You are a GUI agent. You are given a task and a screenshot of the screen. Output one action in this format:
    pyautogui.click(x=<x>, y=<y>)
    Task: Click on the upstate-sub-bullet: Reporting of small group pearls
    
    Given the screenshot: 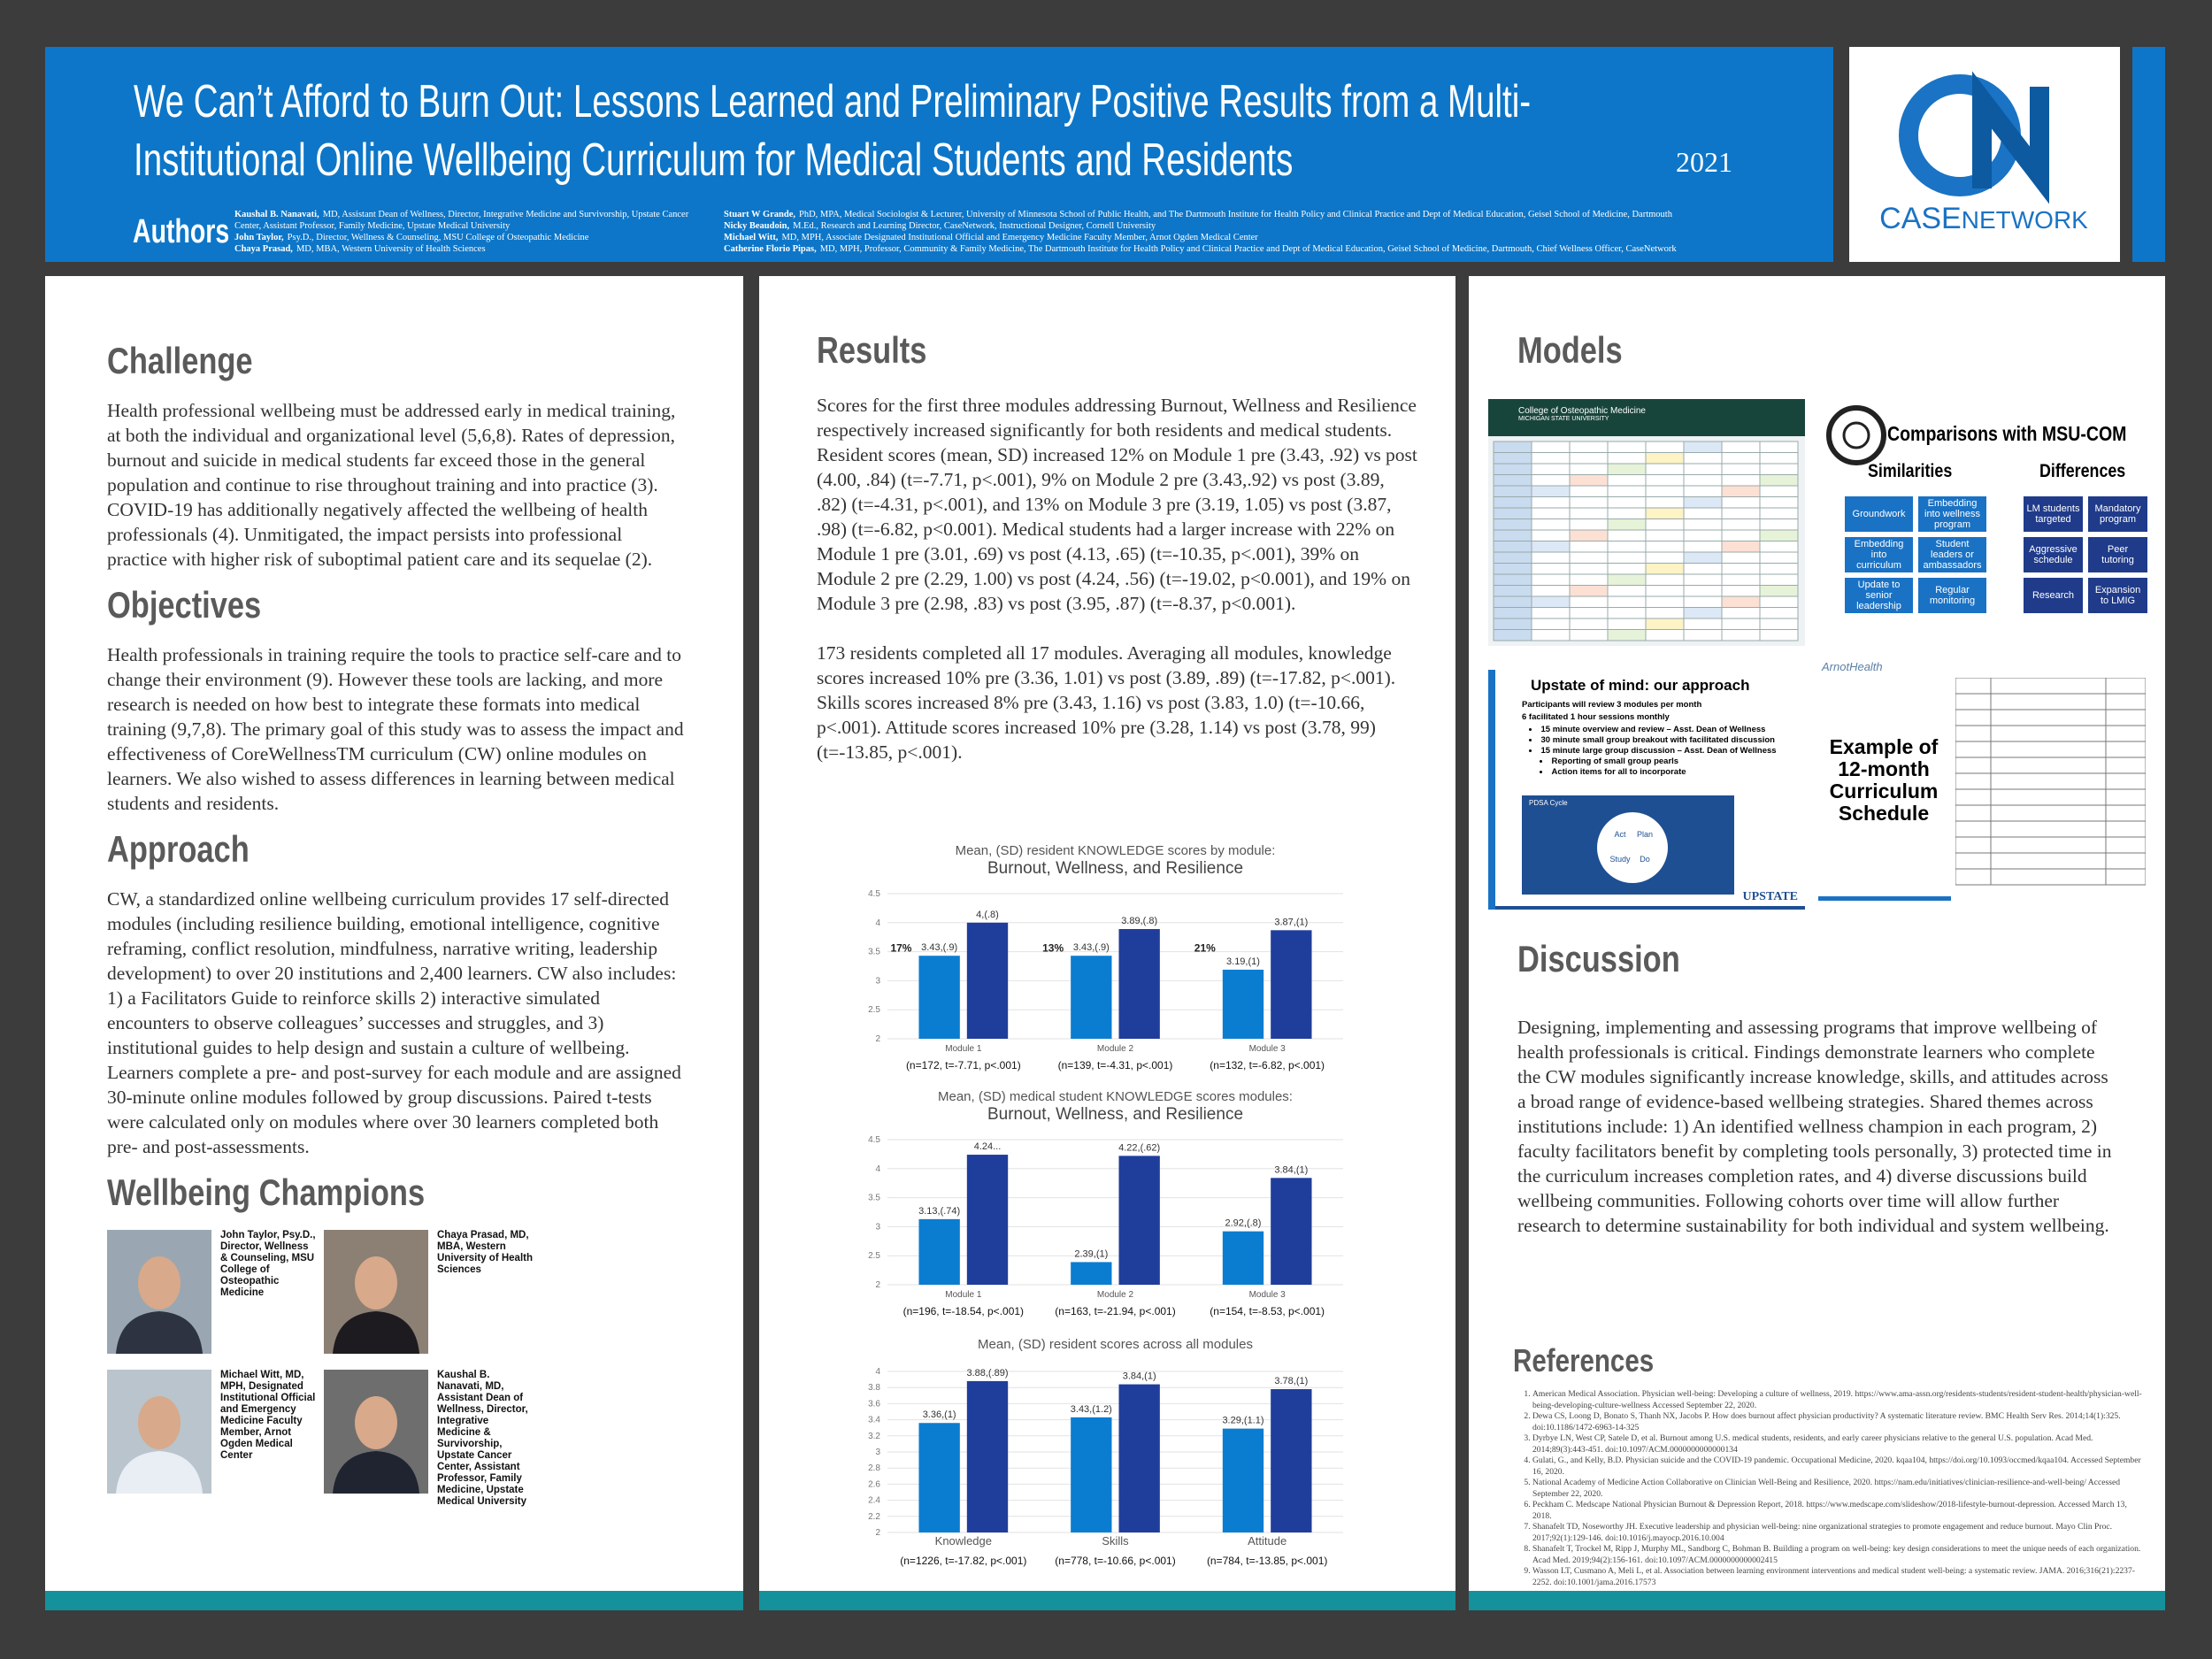 What is the action you would take?
    pyautogui.click(x=1664, y=762)
    